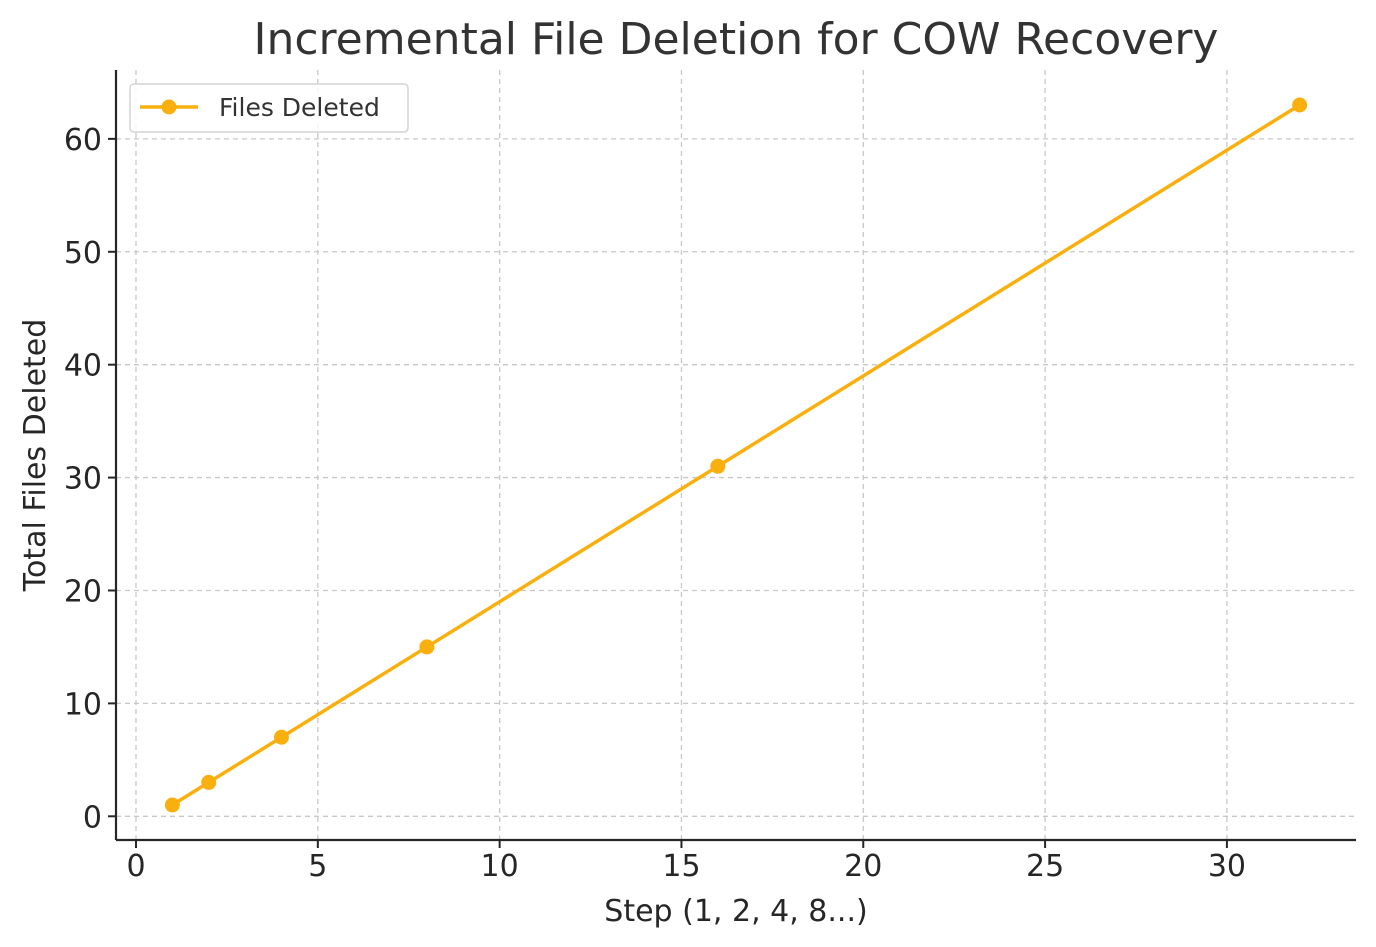  I want to click on x-axis-label: Step (1, 2, 4, 8...), so click(735, 911).